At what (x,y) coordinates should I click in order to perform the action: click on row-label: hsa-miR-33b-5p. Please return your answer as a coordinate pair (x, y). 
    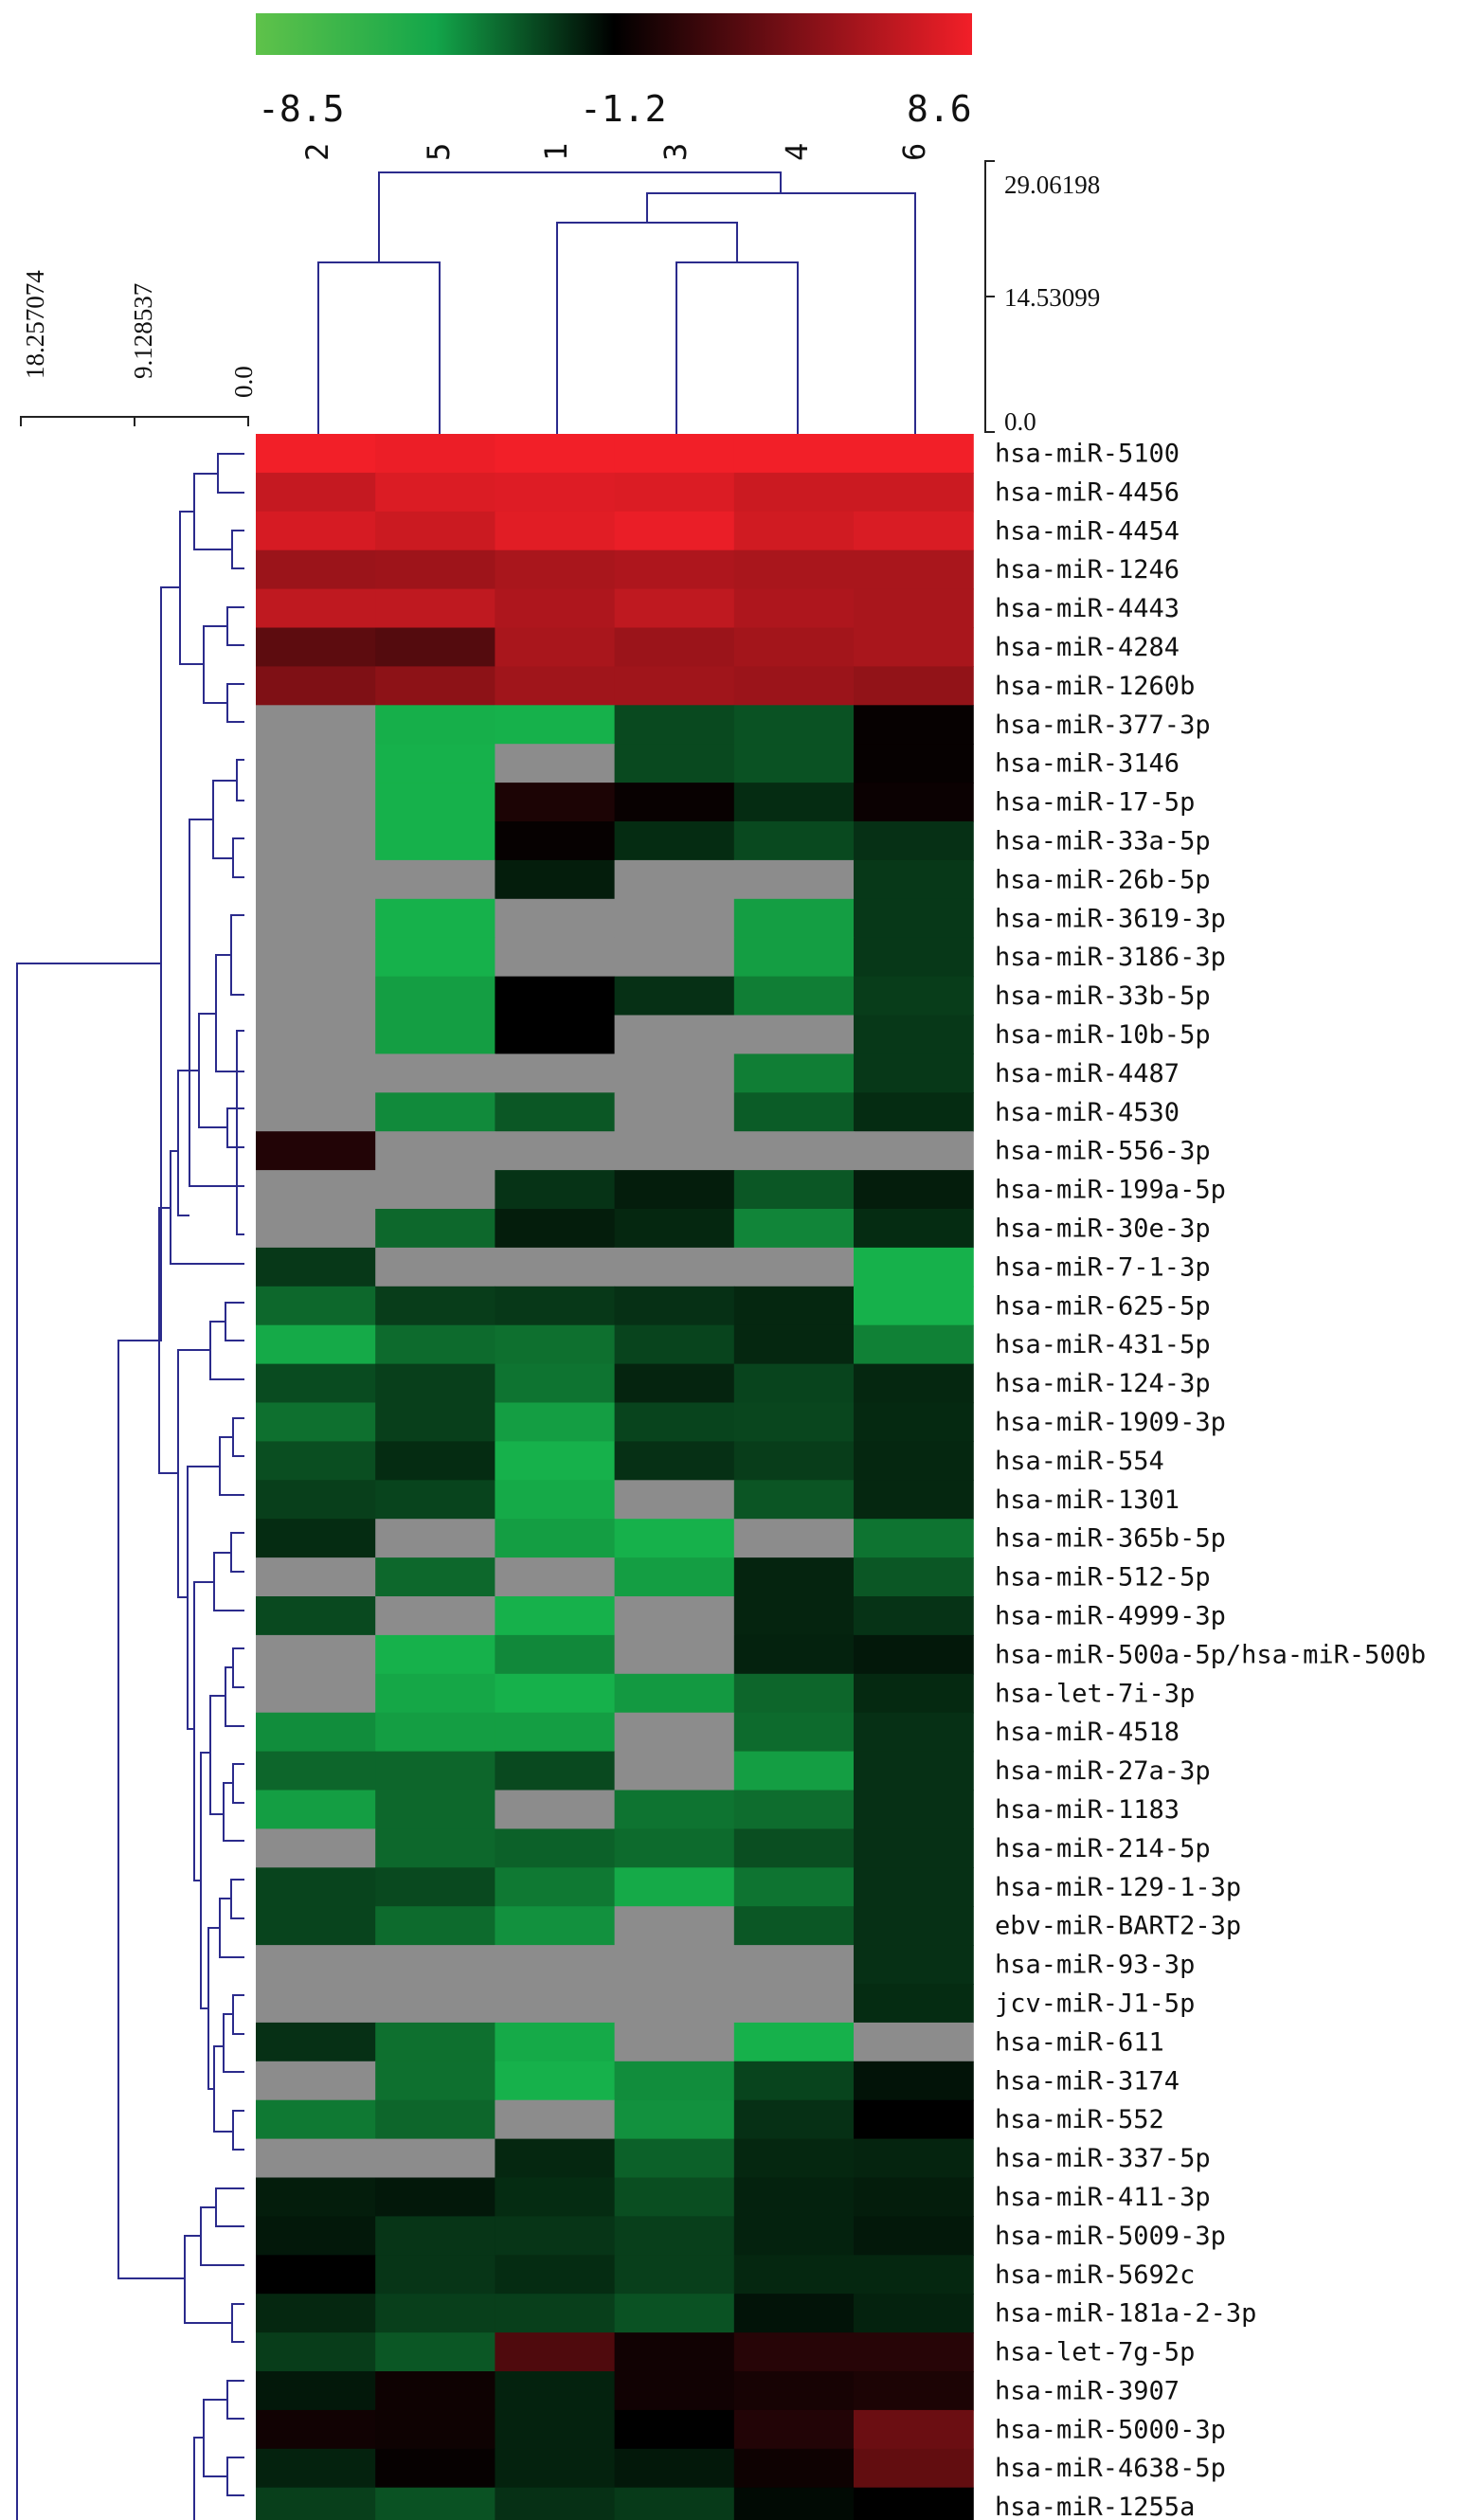
    Looking at the image, I should click on (1103, 996).